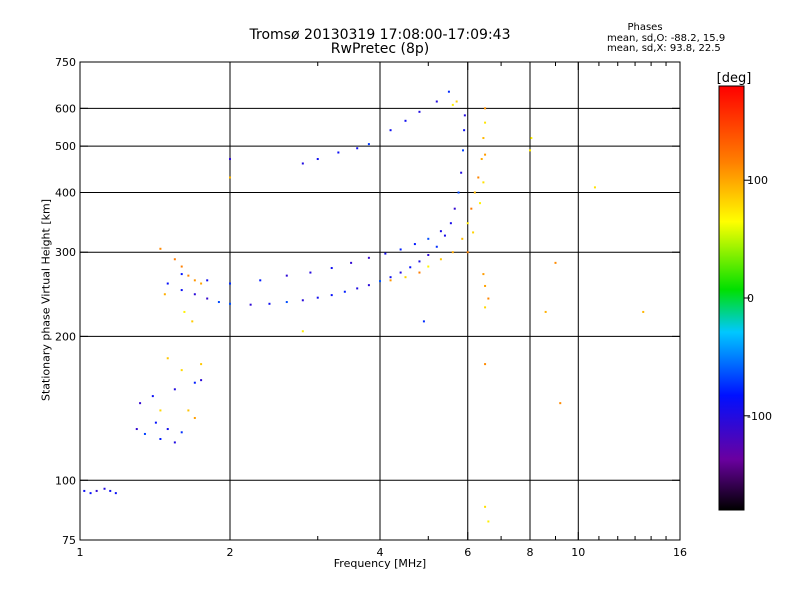 This screenshot has height=600, width=800. Describe the element at coordinates (65, 336) in the screenshot. I see `y-tick-label: 200` at that location.